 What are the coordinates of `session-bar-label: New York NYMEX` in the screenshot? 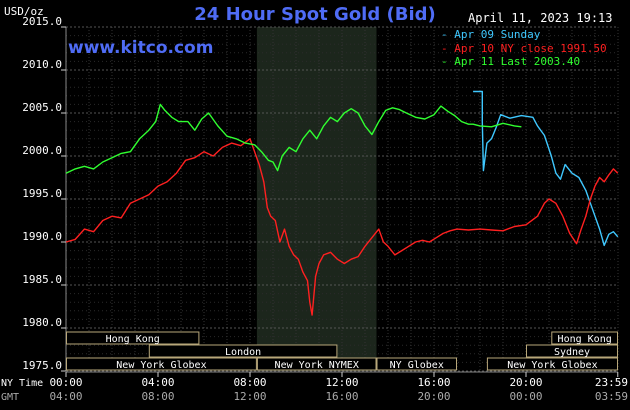 It's located at (317, 365).